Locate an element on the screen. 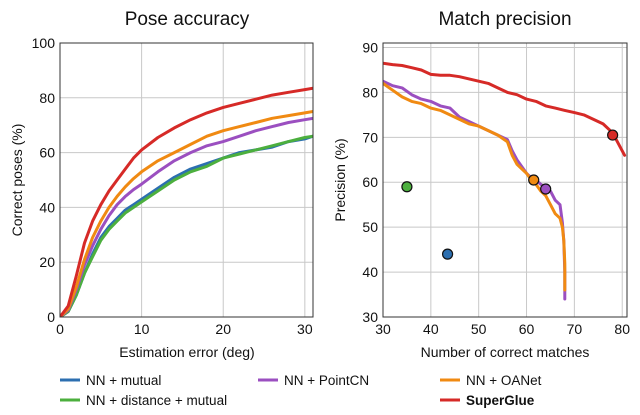  pose-xtick-30: 30 is located at coordinates (305, 329).